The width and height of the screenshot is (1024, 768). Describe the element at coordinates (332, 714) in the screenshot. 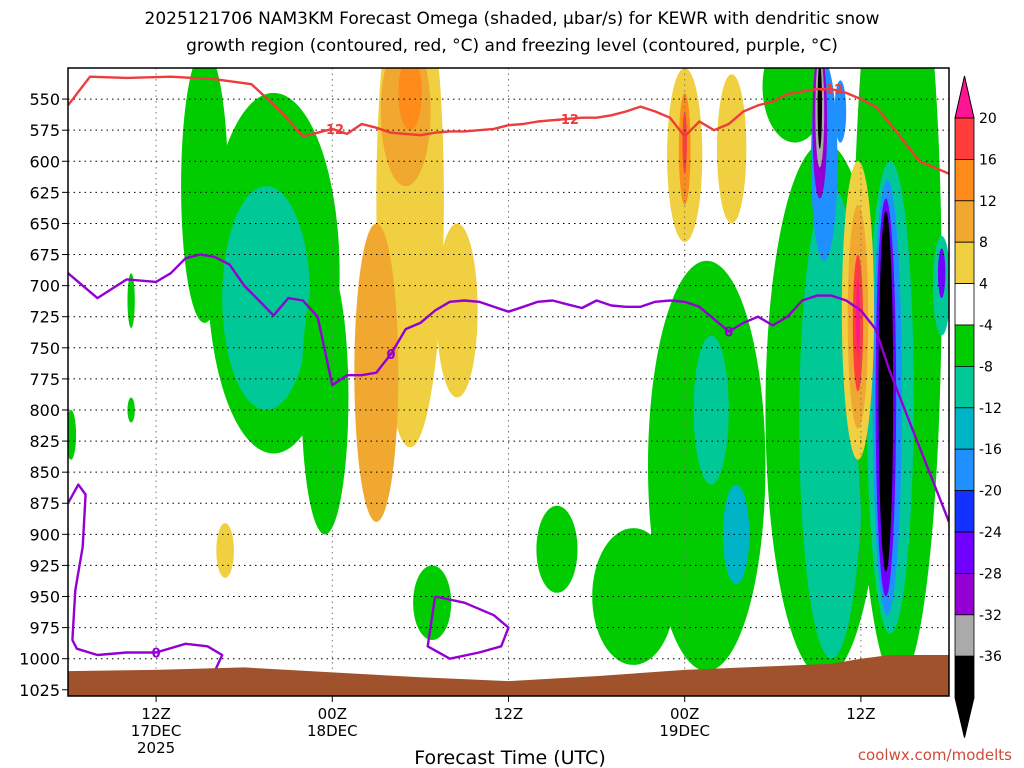

I see `x-tick-label-18-1: 00Z` at that location.